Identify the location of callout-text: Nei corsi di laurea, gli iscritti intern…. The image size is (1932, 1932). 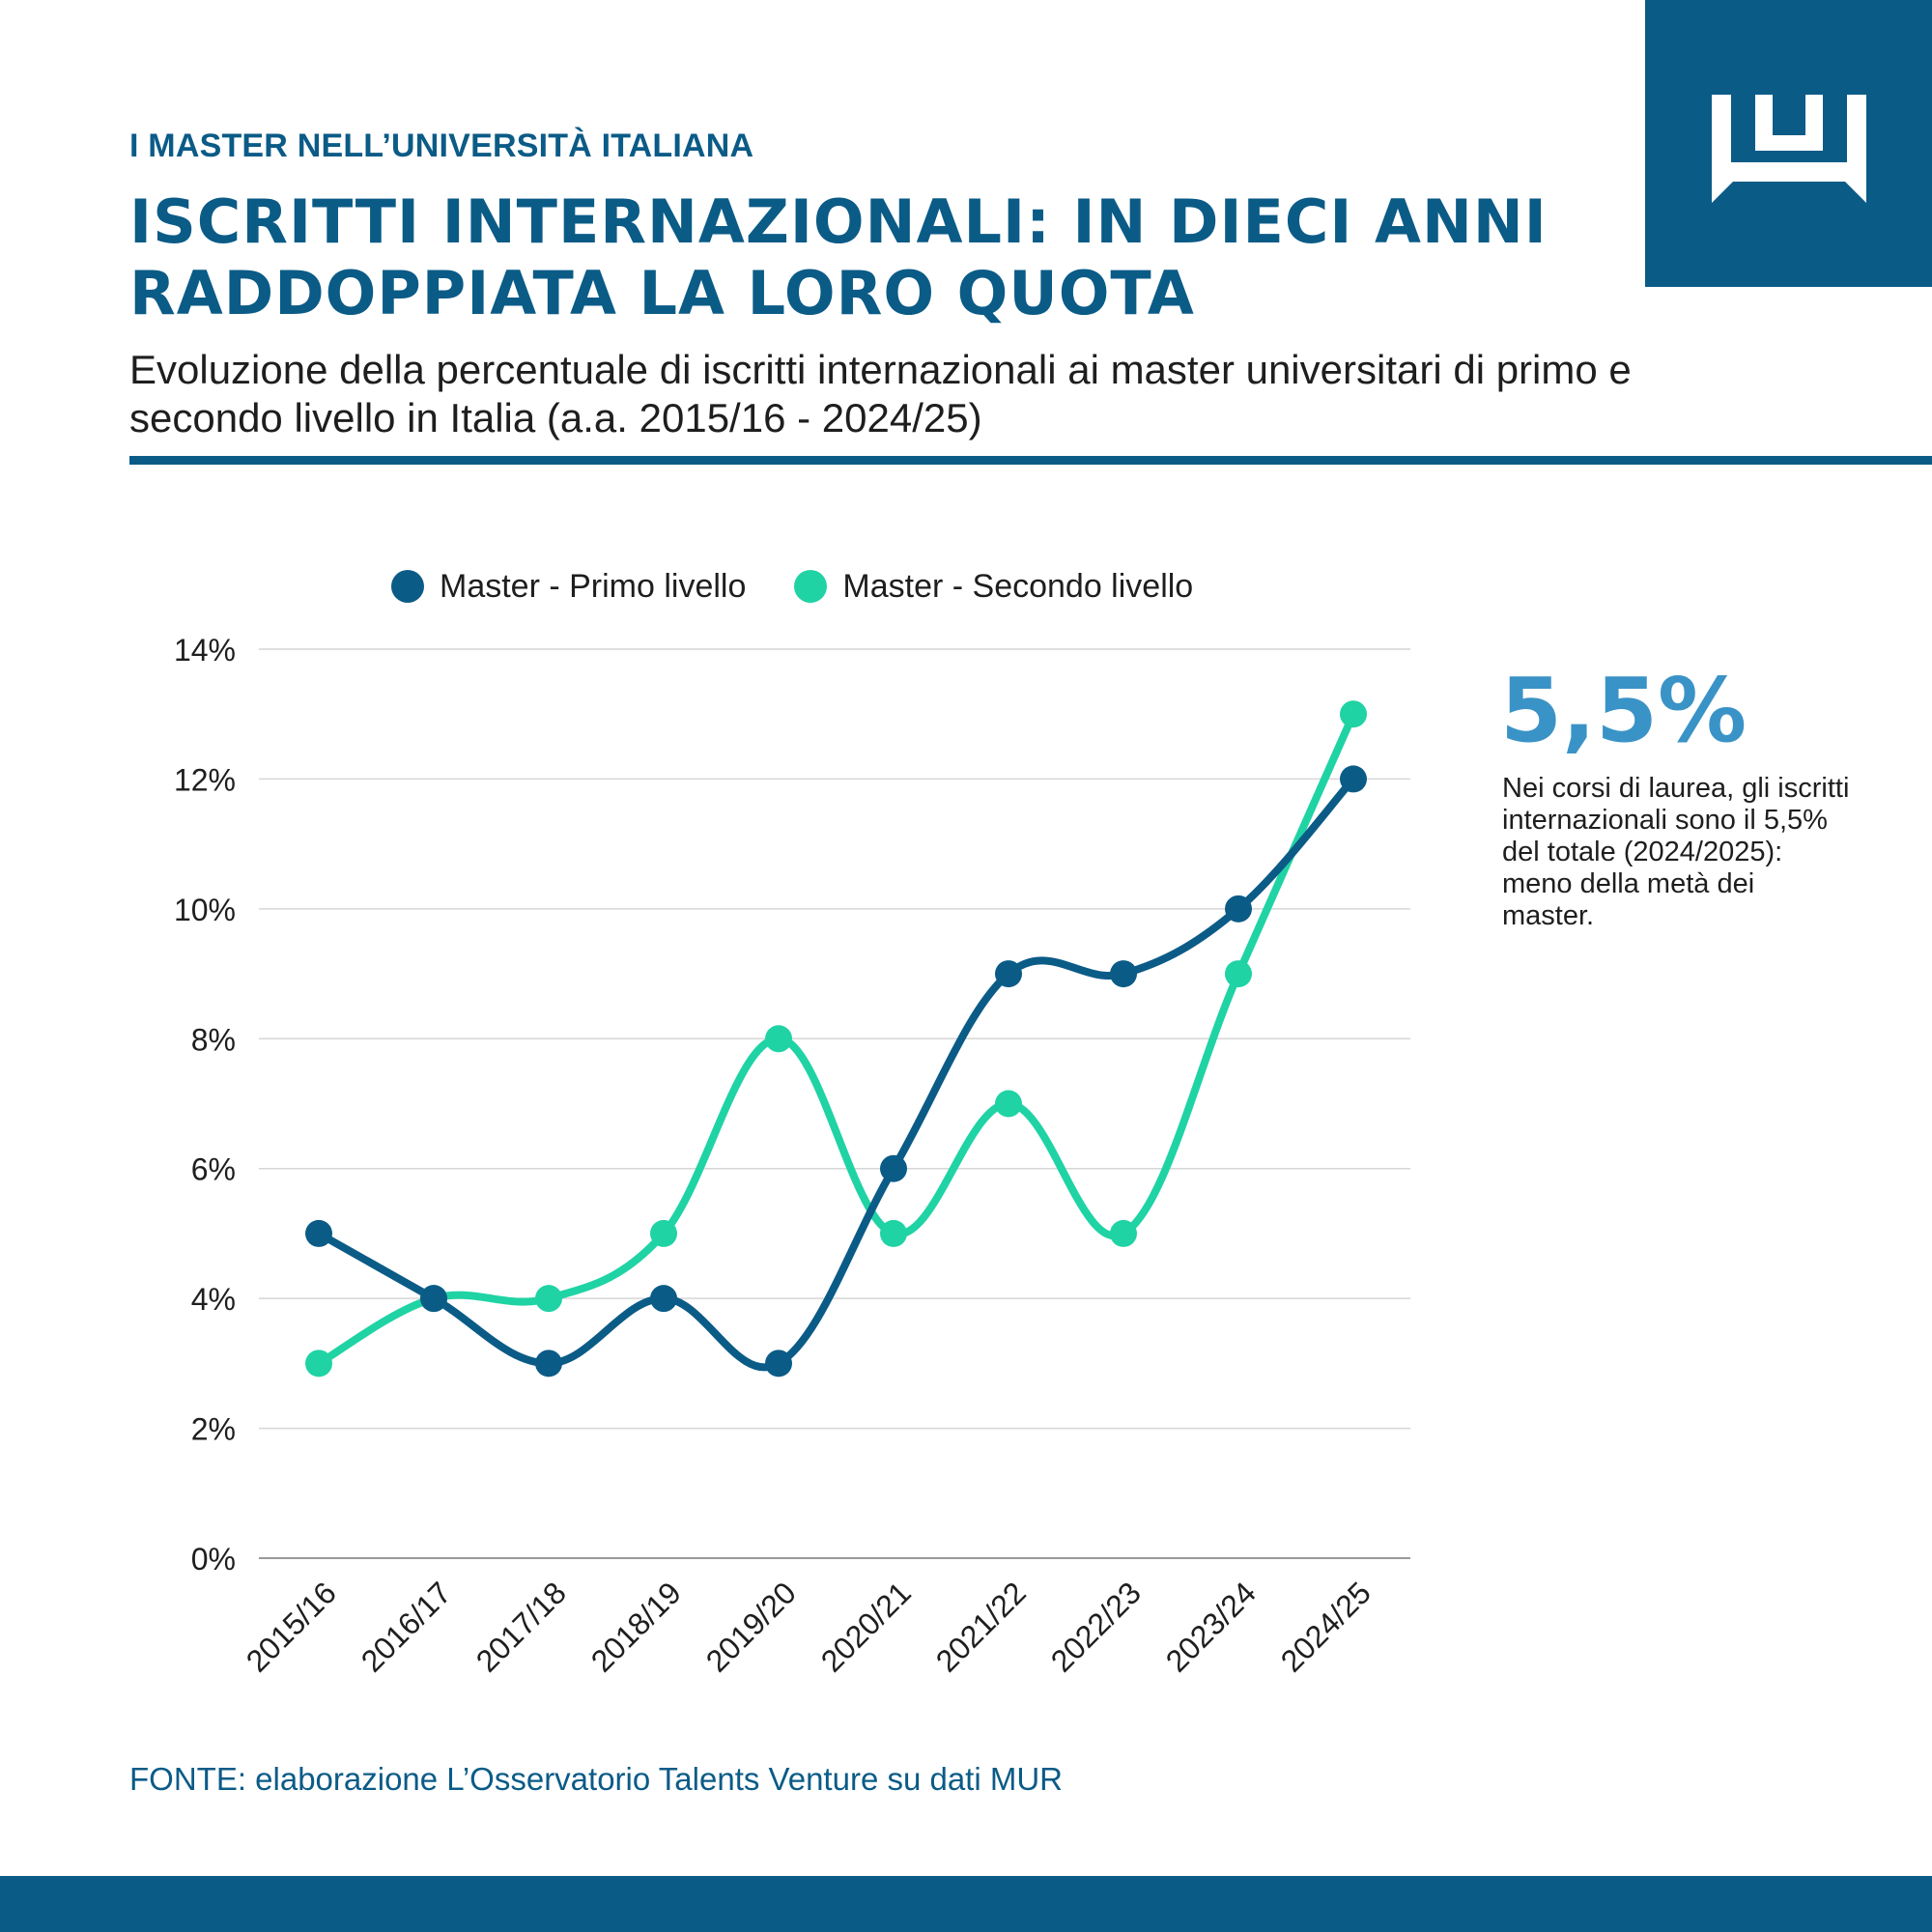
(1676, 852).